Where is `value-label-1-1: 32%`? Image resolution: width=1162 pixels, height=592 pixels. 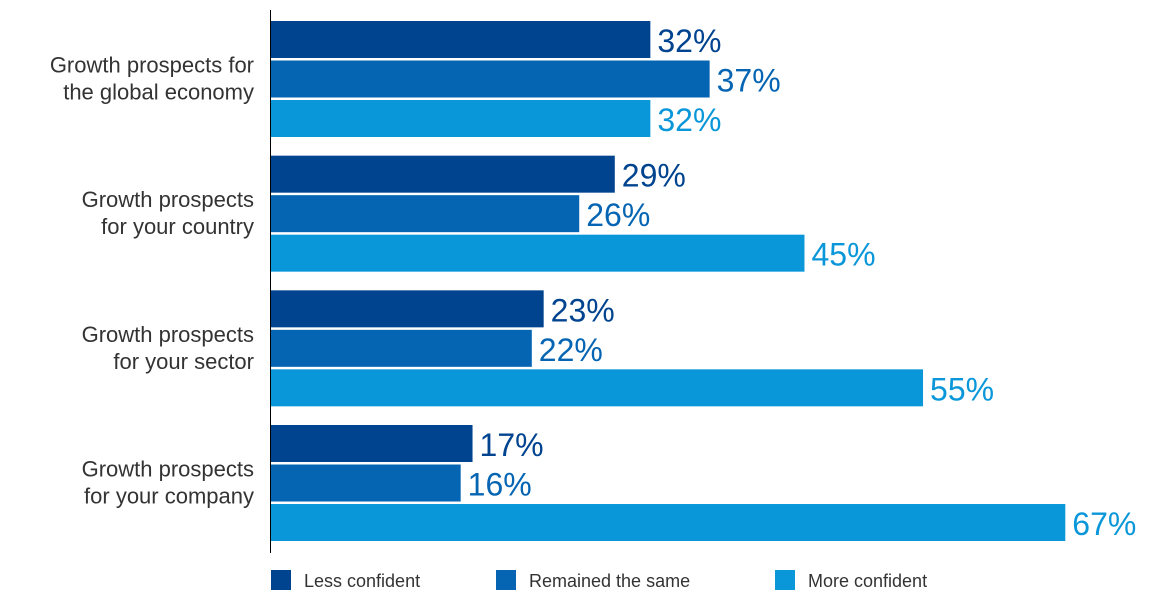
value-label-1-1: 32% is located at coordinates (689, 41).